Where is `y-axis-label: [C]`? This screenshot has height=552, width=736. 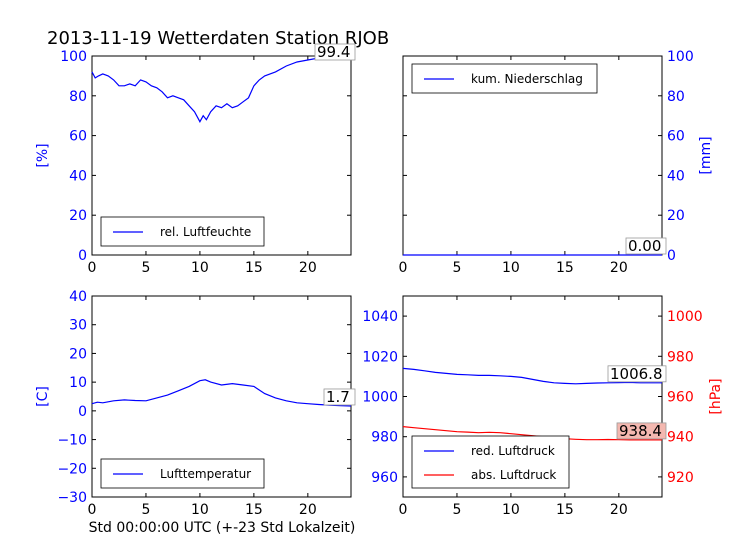
y-axis-label: [C] is located at coordinates (43, 396).